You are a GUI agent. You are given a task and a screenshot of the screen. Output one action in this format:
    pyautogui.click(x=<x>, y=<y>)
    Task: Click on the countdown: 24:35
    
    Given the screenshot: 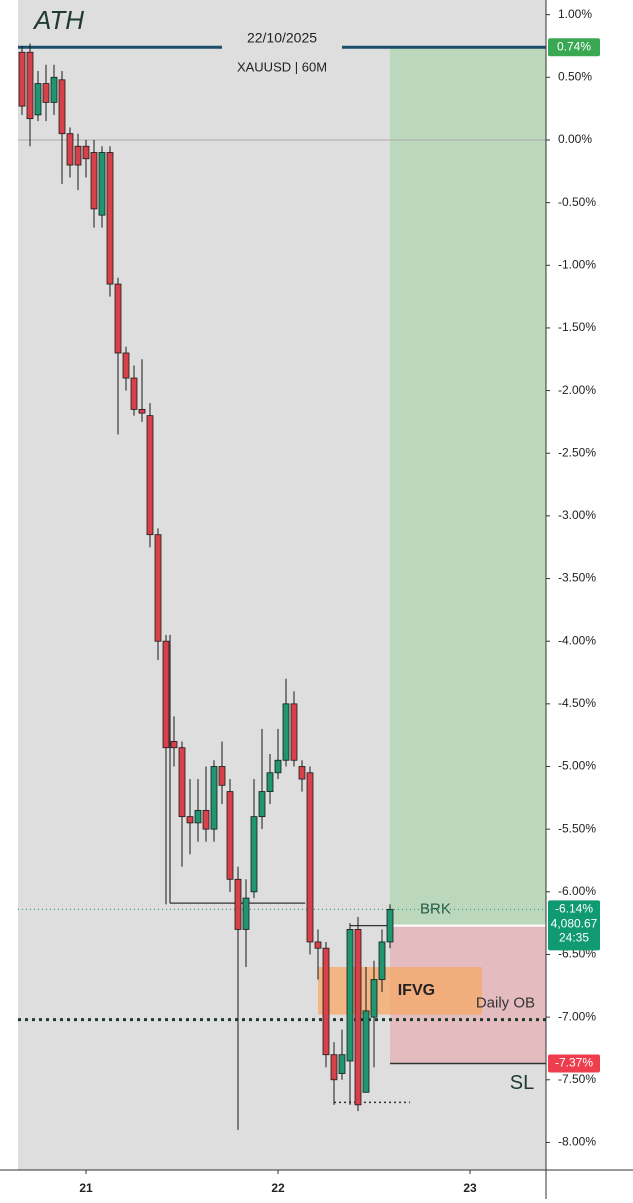 What is the action you would take?
    pyautogui.click(x=574, y=938)
    